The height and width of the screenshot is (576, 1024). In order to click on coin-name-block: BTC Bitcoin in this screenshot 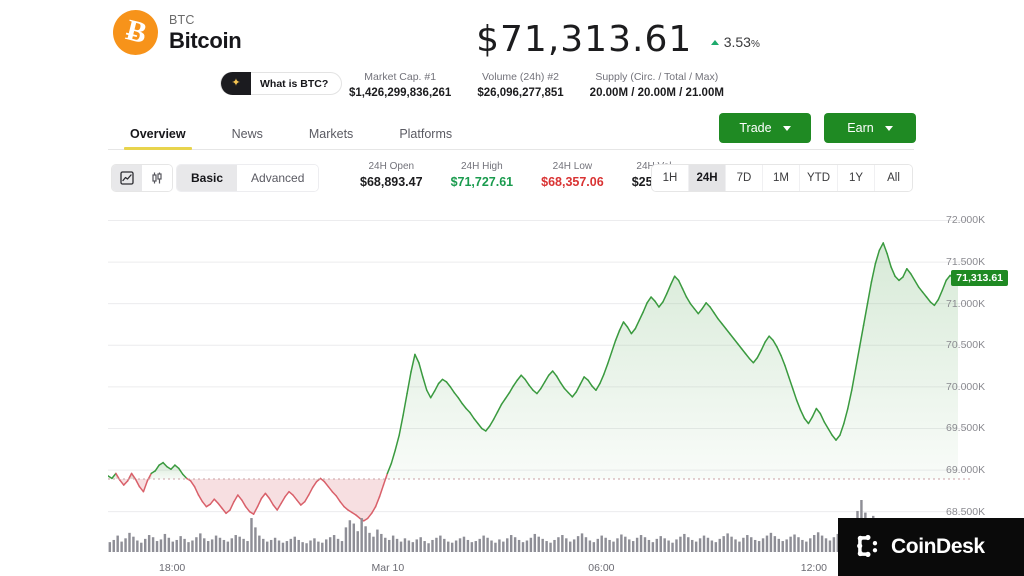, I will do `click(205, 32)`.